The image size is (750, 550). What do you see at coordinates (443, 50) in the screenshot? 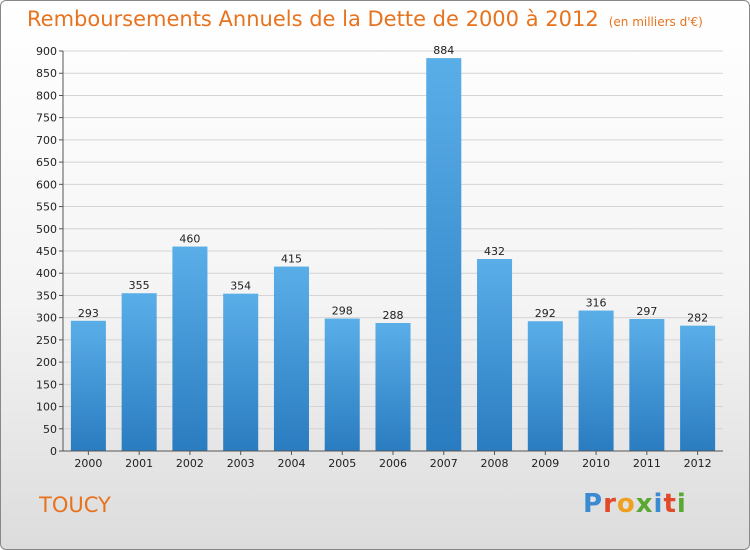
I see `data-label: 884` at bounding box center [443, 50].